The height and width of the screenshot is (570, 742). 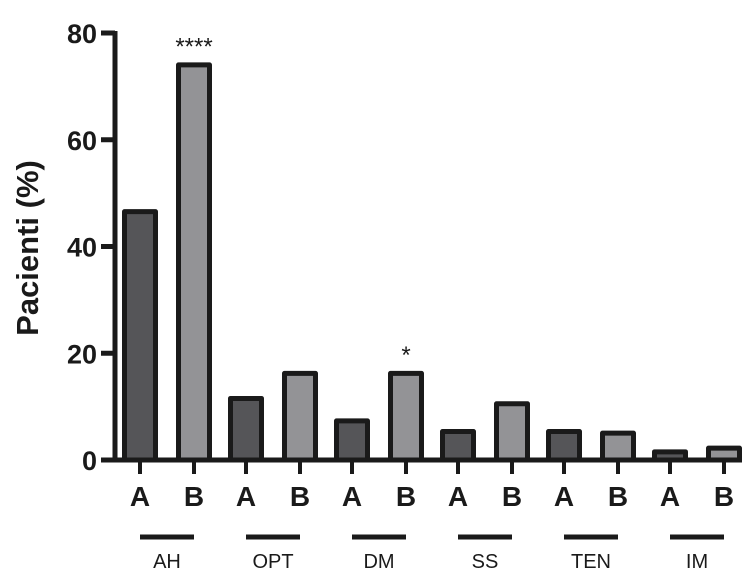 I want to click on significance-marker: *, so click(x=405, y=355).